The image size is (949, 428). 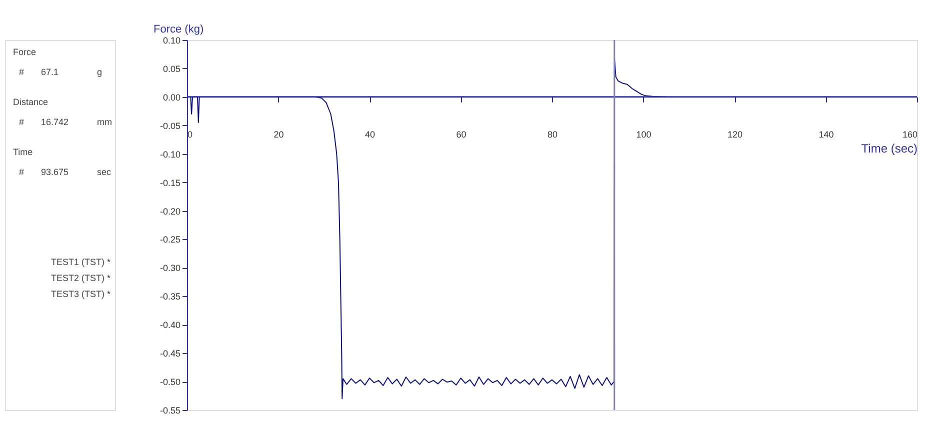 I want to click on x-tick-label: 0, so click(x=190, y=134).